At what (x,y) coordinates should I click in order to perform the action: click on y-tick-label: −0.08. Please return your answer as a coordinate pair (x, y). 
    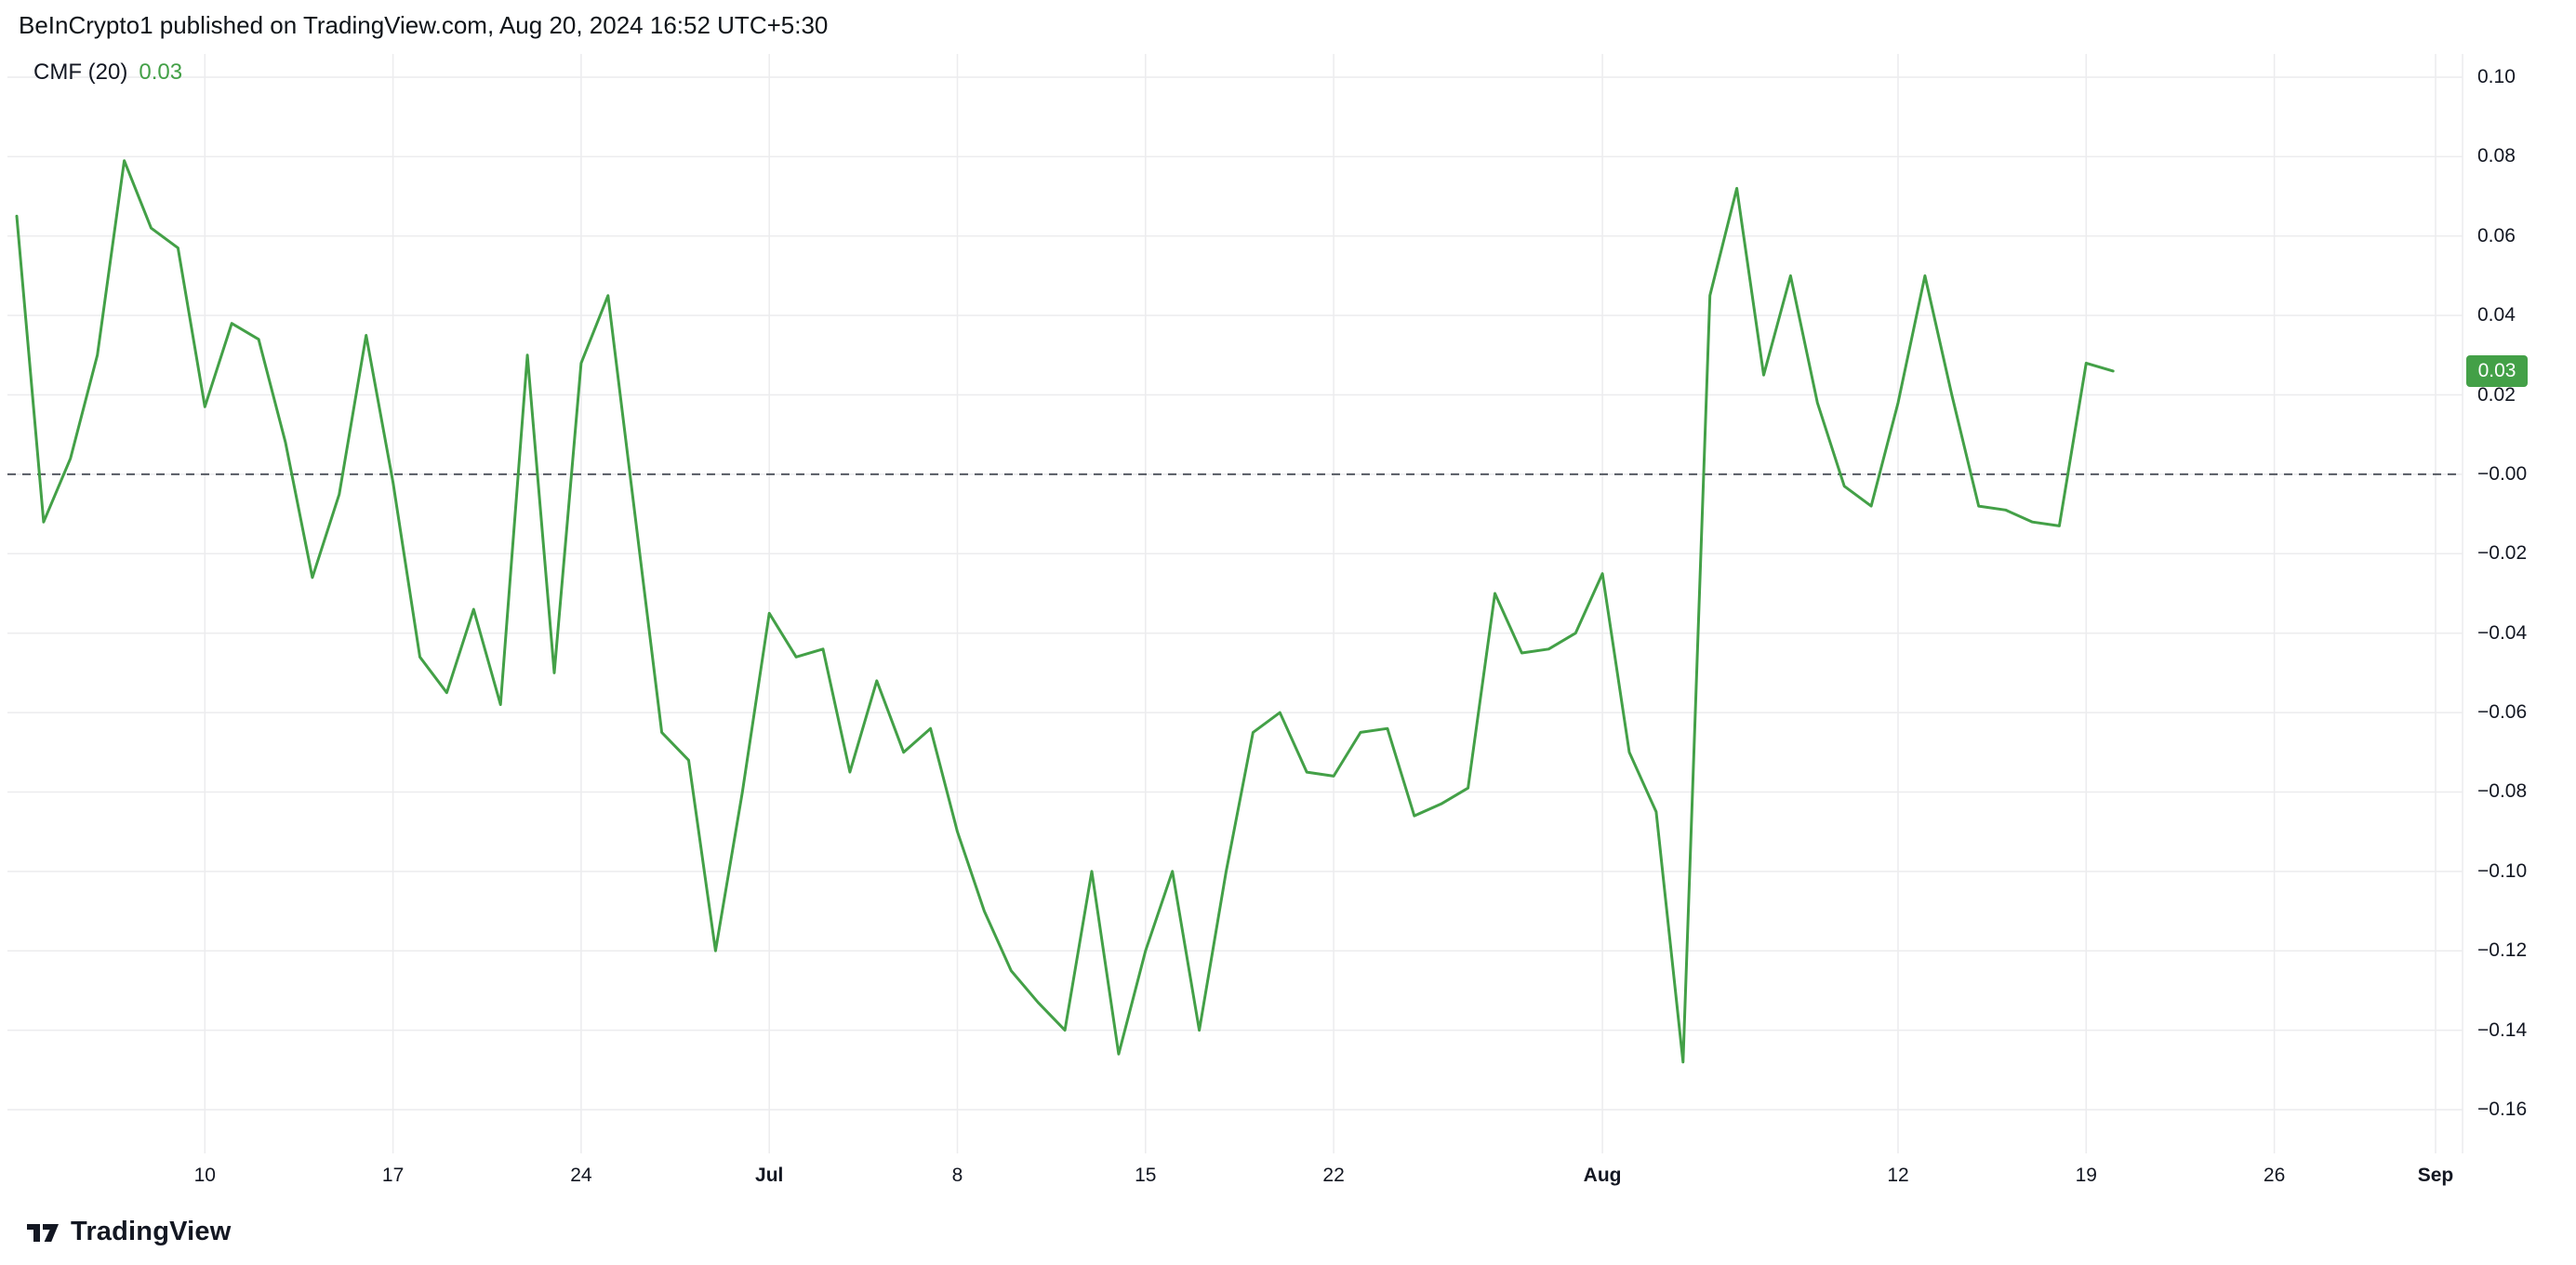
    Looking at the image, I should click on (2502, 791).